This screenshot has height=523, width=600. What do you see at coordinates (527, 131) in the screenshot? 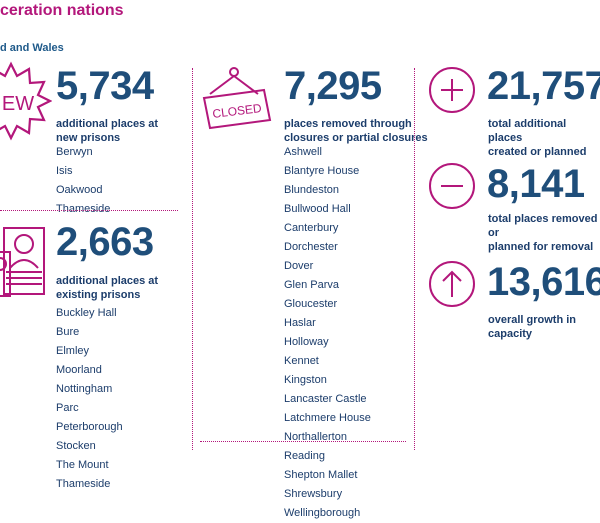
I see `total-added-caption-line1: total additional places` at bounding box center [527, 131].